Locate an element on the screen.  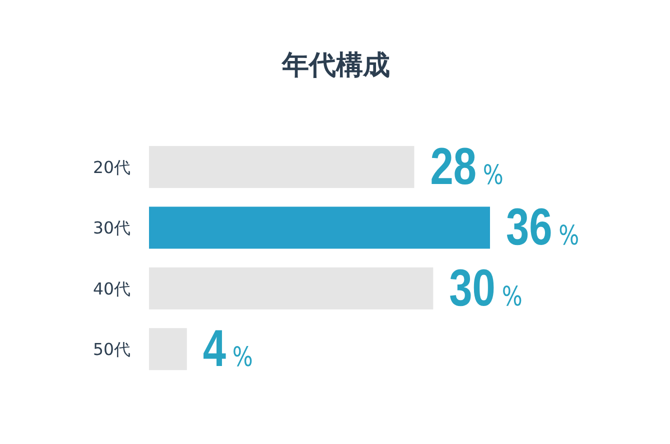
y-tick-label: 50代 is located at coordinates (112, 350).